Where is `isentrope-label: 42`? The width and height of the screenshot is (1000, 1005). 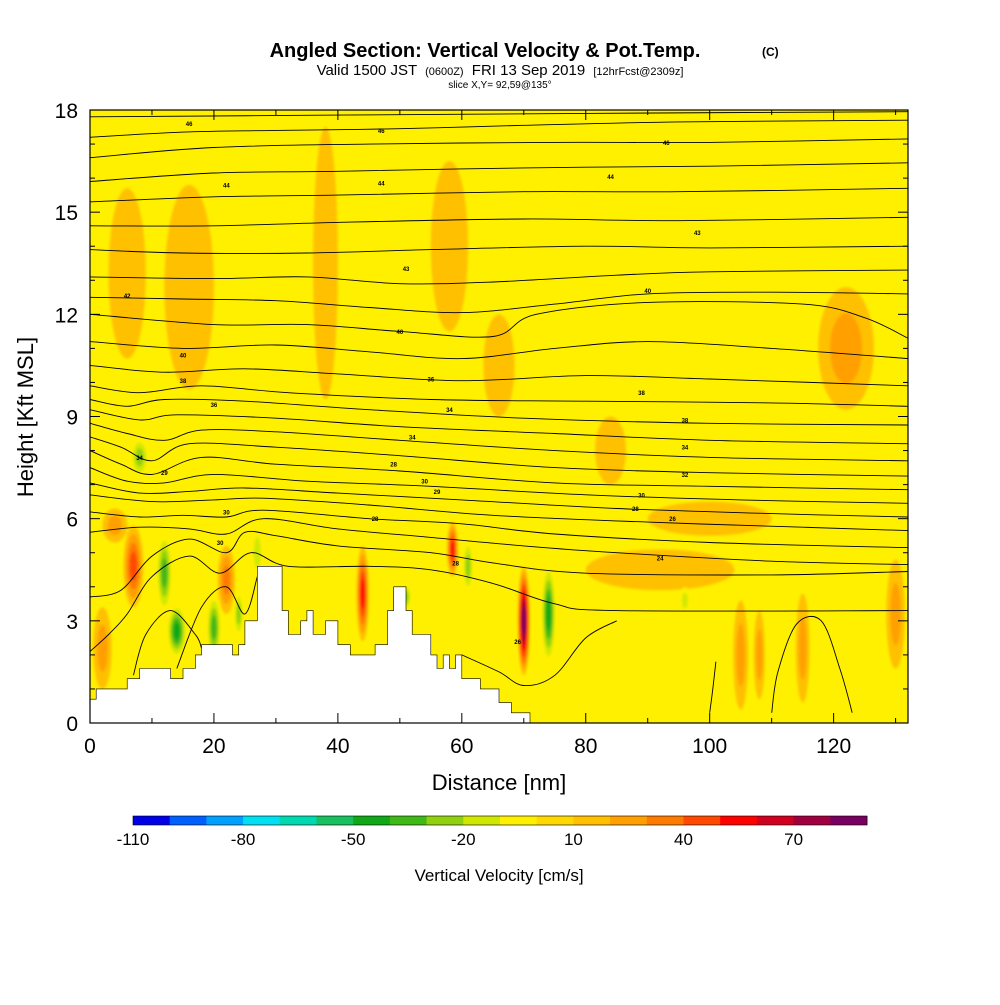
isentrope-label: 42 is located at coordinates (127, 297).